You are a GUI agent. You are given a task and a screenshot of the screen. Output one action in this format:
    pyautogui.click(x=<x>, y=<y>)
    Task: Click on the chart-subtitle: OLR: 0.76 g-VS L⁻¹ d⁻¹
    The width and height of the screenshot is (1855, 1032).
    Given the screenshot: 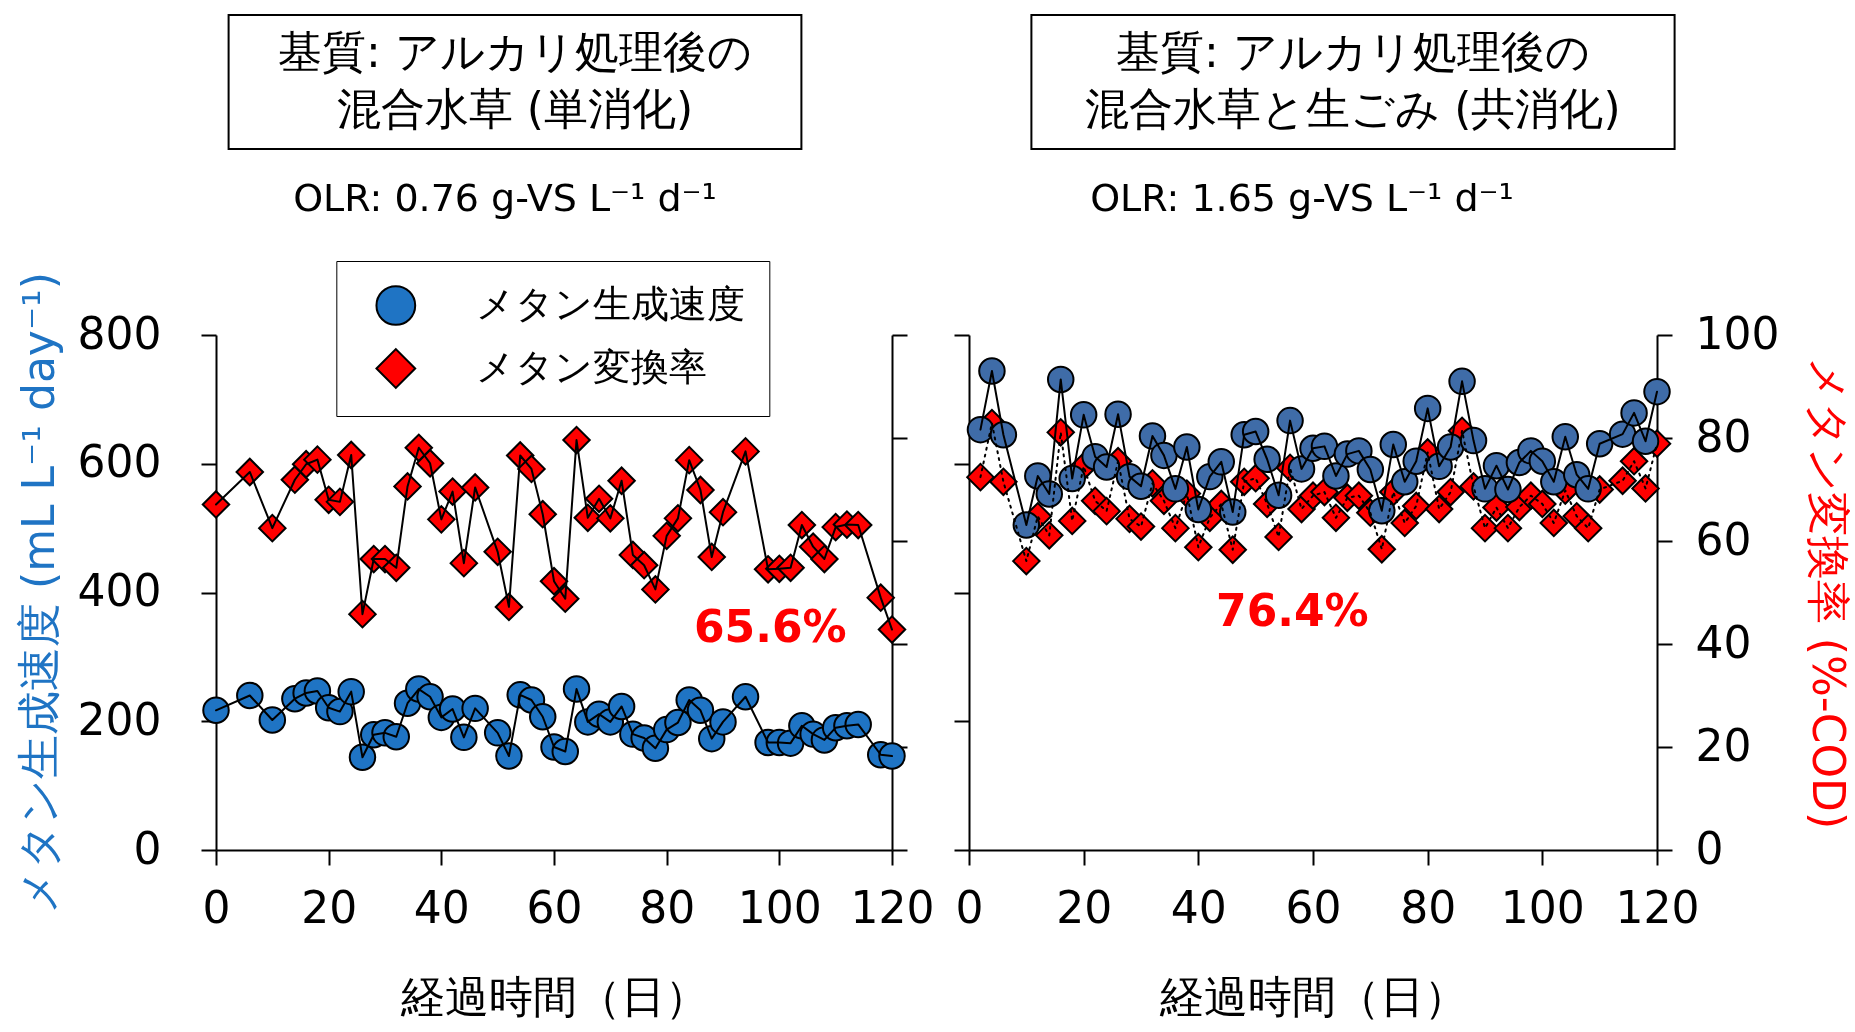 What is the action you would take?
    pyautogui.click(x=505, y=198)
    